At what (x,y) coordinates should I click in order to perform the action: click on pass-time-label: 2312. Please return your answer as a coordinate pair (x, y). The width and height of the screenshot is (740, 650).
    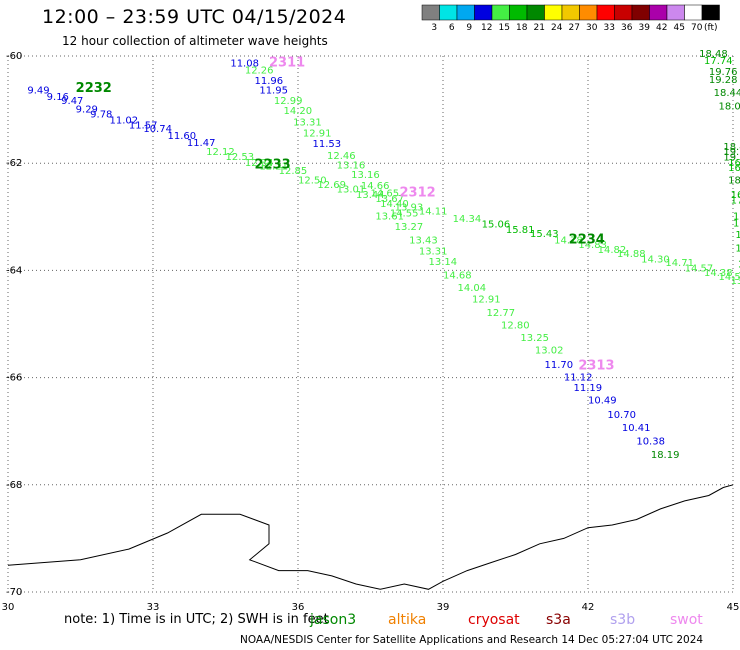
    Looking at the image, I should click on (418, 192).